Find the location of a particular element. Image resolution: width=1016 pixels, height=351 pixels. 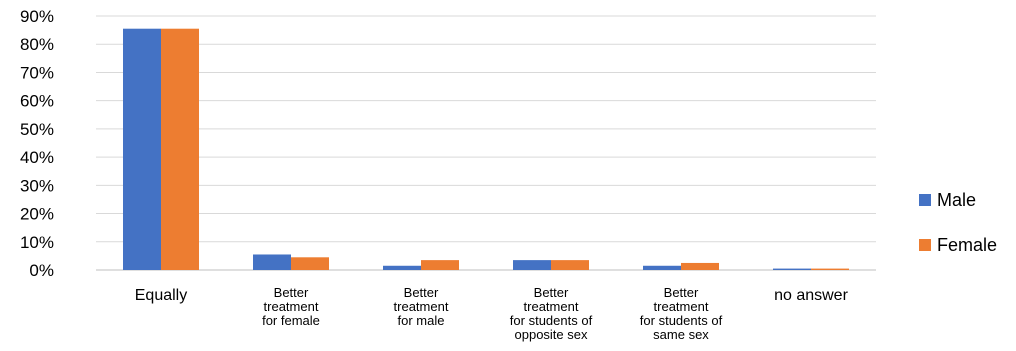

y-tick-label: 90% is located at coordinates (37, 16).